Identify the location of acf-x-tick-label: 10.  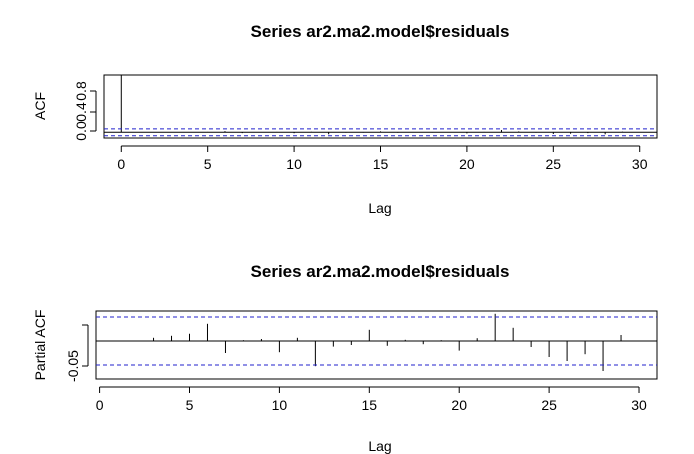
(294, 164).